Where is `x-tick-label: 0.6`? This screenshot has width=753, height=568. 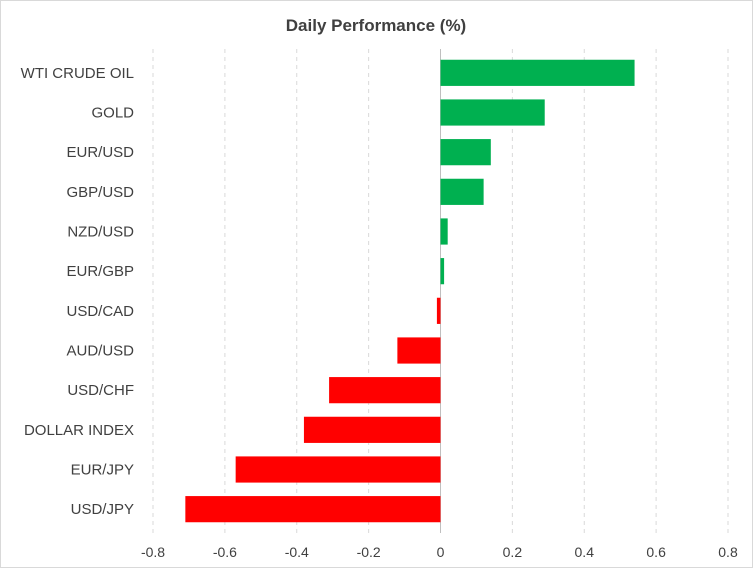
x-tick-label: 0.6 is located at coordinates (656, 552).